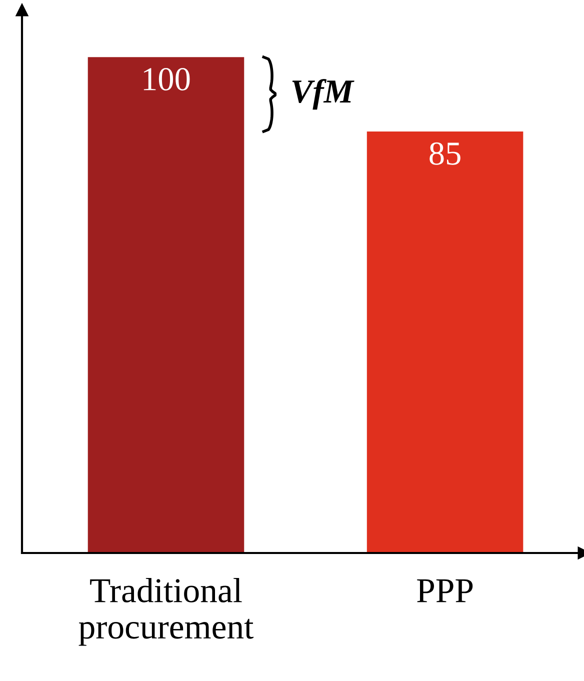 The image size is (584, 681). Describe the element at coordinates (167, 79) in the screenshot. I see `data-label: 100` at that location.